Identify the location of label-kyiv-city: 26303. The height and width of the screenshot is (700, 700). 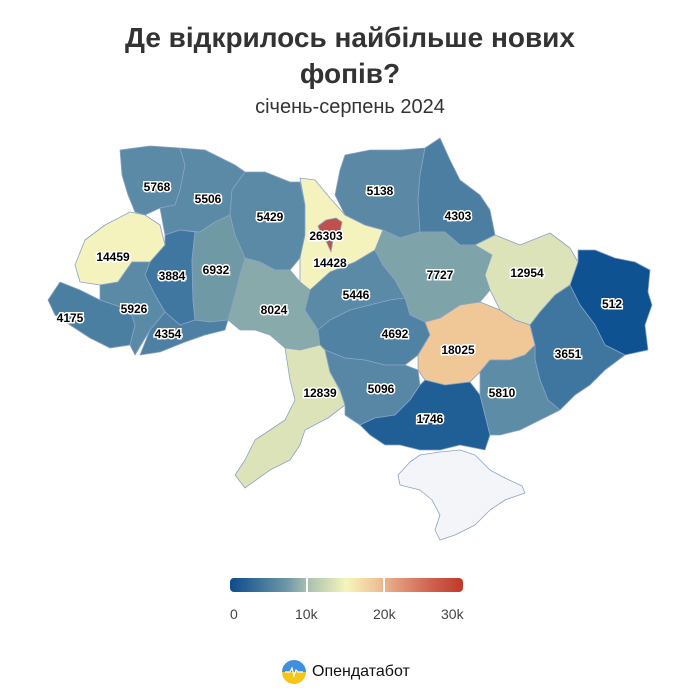
(326, 236).